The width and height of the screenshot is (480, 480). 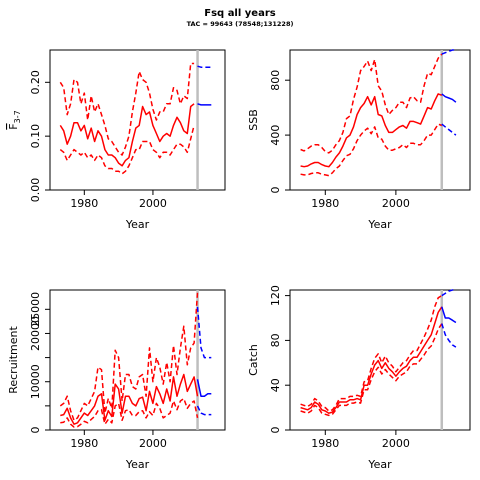 What do you see at coordinates (35, 309) in the screenshot?
I see `y-tick-label: 25000` at bounding box center [35, 309].